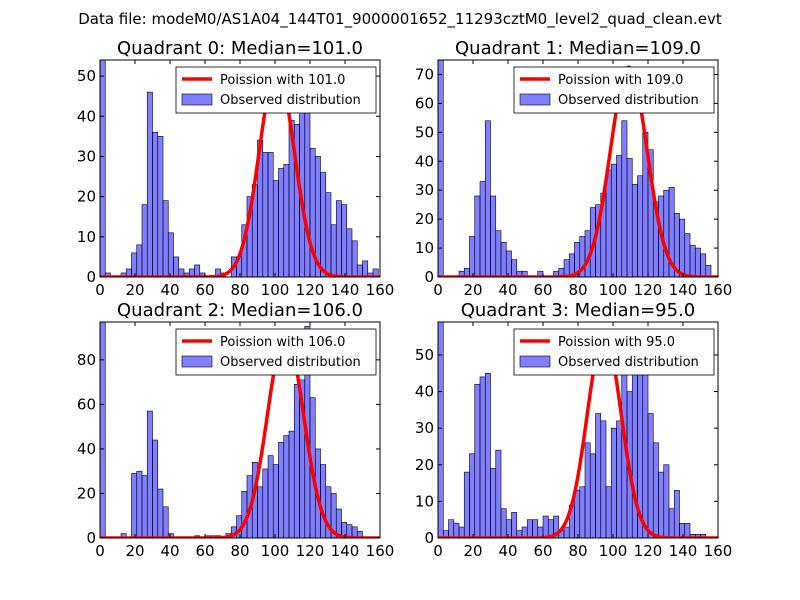  What do you see at coordinates (86, 76) in the screenshot?
I see `y-tick-label: 50` at bounding box center [86, 76].